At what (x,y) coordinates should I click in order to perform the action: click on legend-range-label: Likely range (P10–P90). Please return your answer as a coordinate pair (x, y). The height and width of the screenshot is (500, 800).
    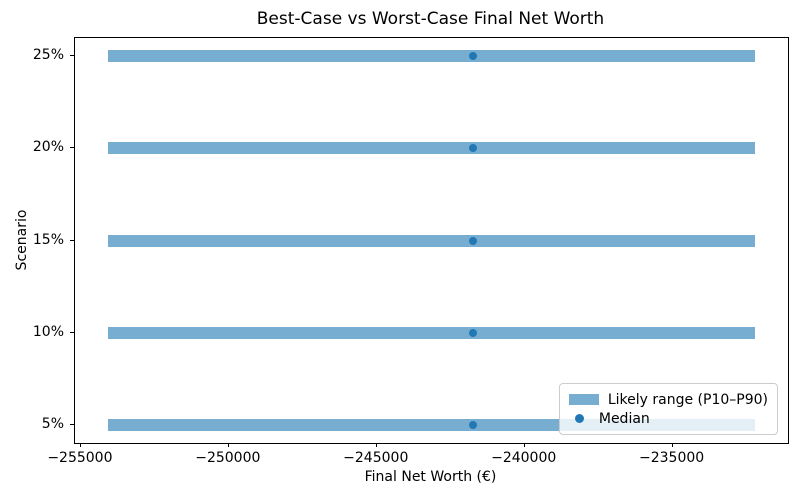
    Looking at the image, I should click on (687, 399).